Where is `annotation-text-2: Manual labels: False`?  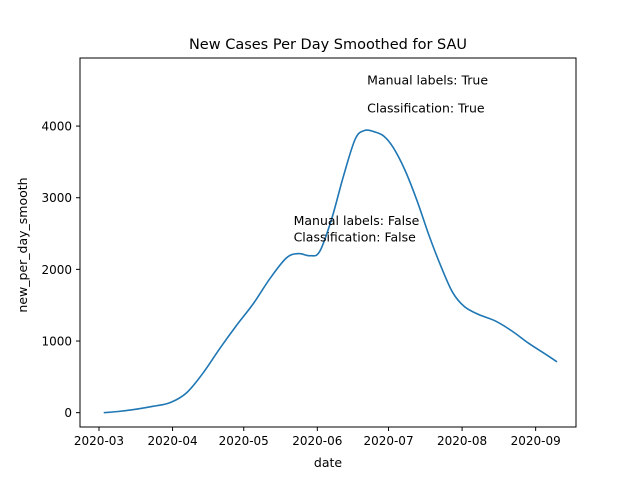
annotation-text-2: Manual labels: False is located at coordinates (357, 220).